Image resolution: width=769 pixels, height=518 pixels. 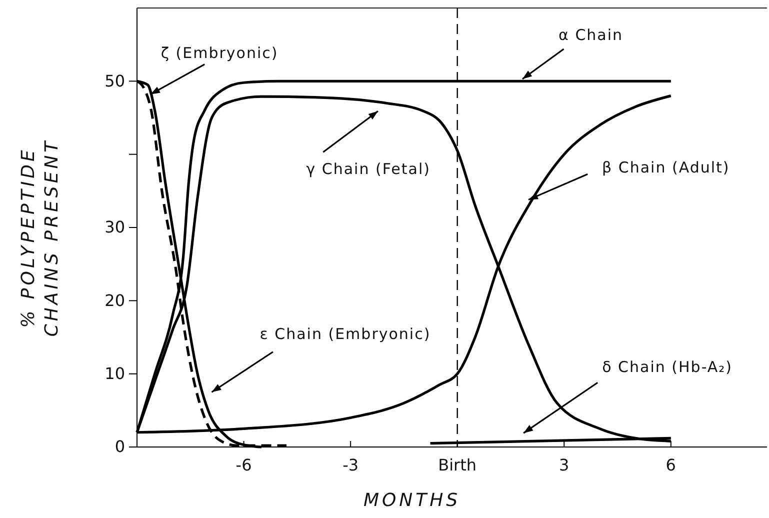 I want to click on y-tick-label: 20, so click(x=114, y=300).